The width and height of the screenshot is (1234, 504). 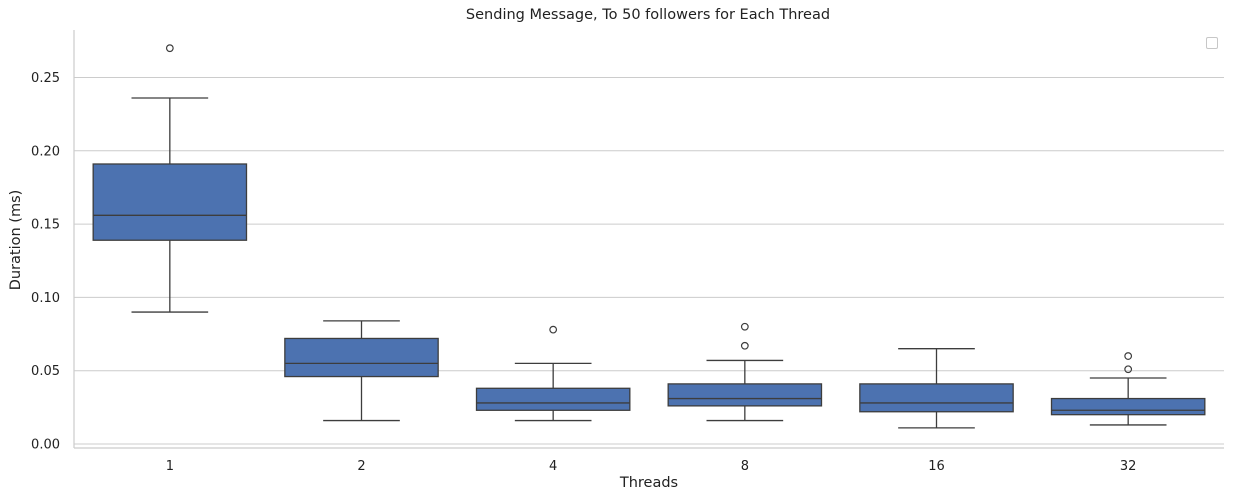 I want to click on y-tick-label: 0.15, so click(x=45, y=225).